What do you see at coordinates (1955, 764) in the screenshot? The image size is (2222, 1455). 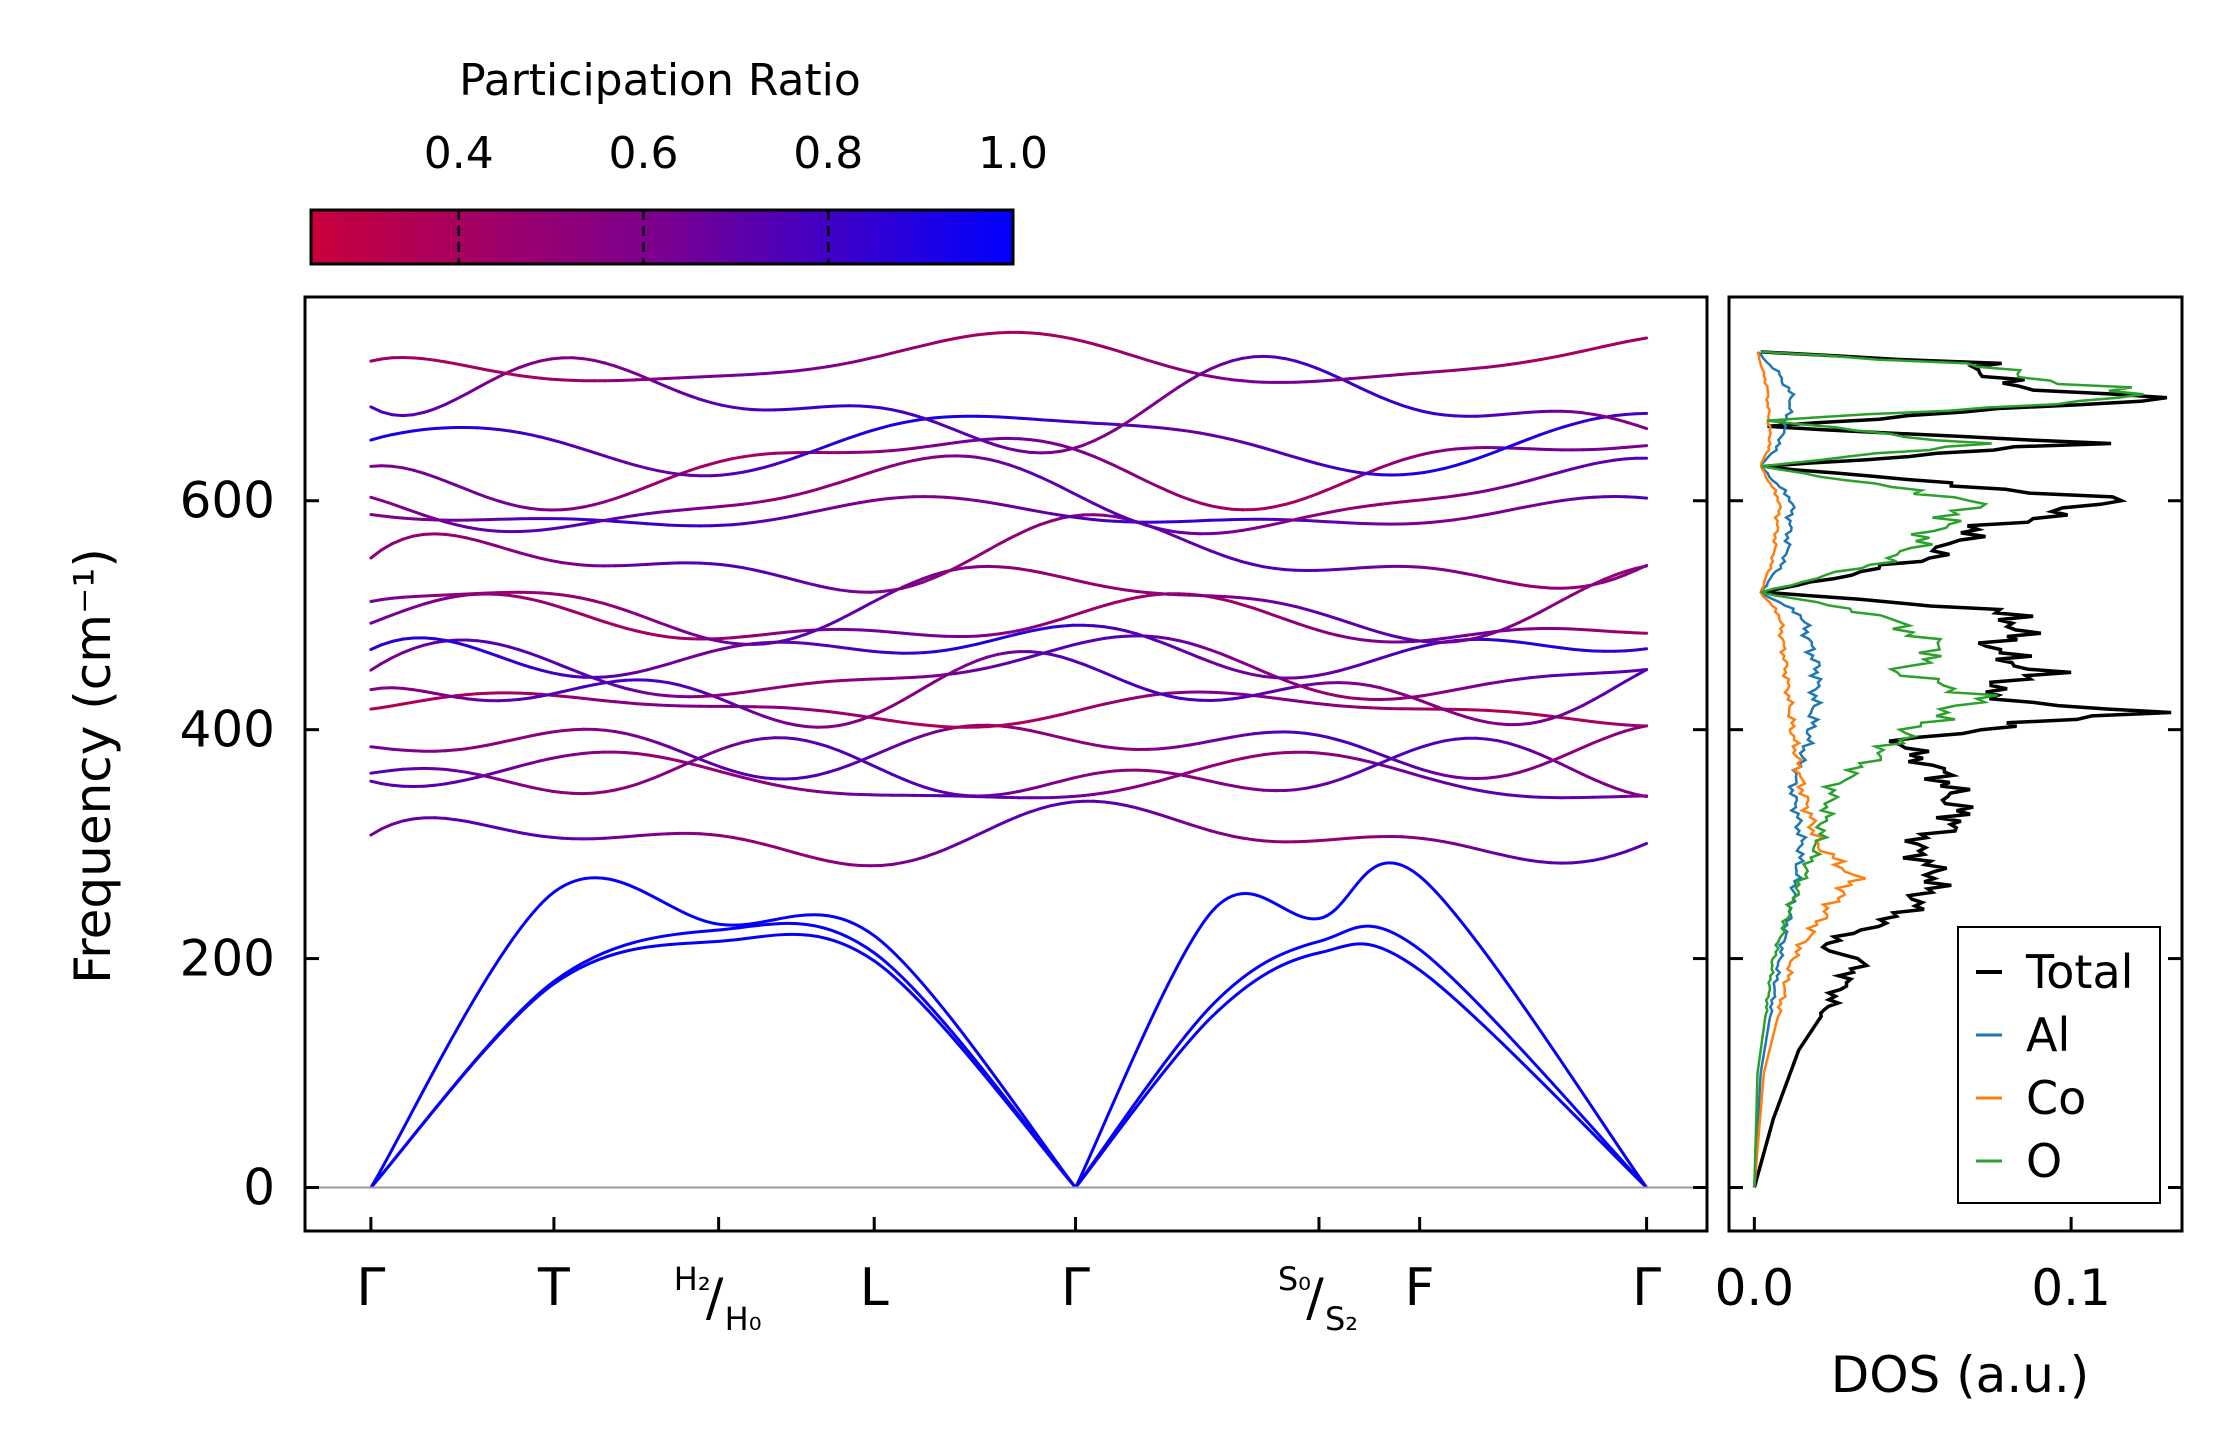 I see `dos-plot-frame` at bounding box center [1955, 764].